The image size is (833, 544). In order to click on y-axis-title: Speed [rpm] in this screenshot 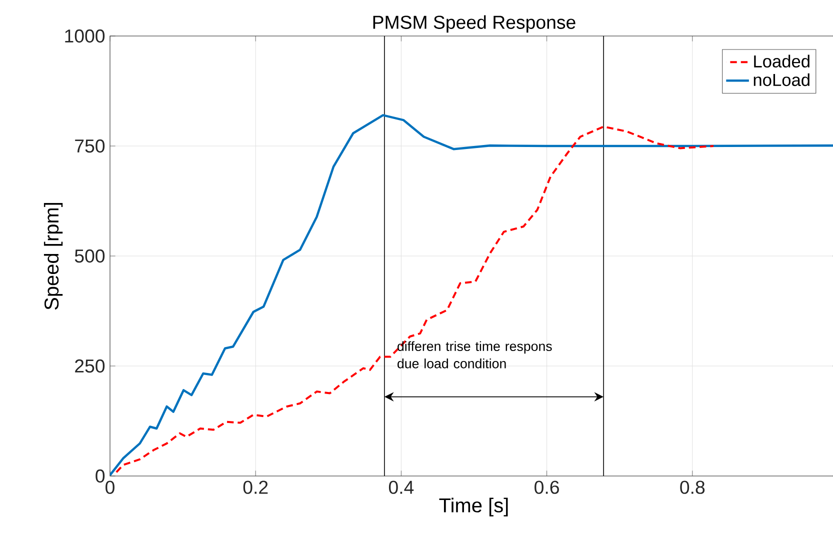, I will do `click(53, 256)`.